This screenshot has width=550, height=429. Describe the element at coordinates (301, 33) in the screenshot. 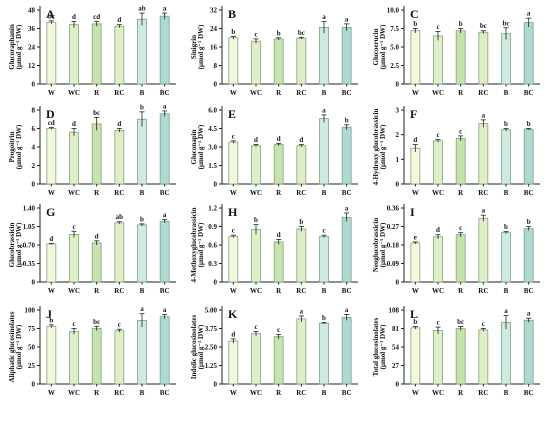

I see `significance-letter: bc` at that location.